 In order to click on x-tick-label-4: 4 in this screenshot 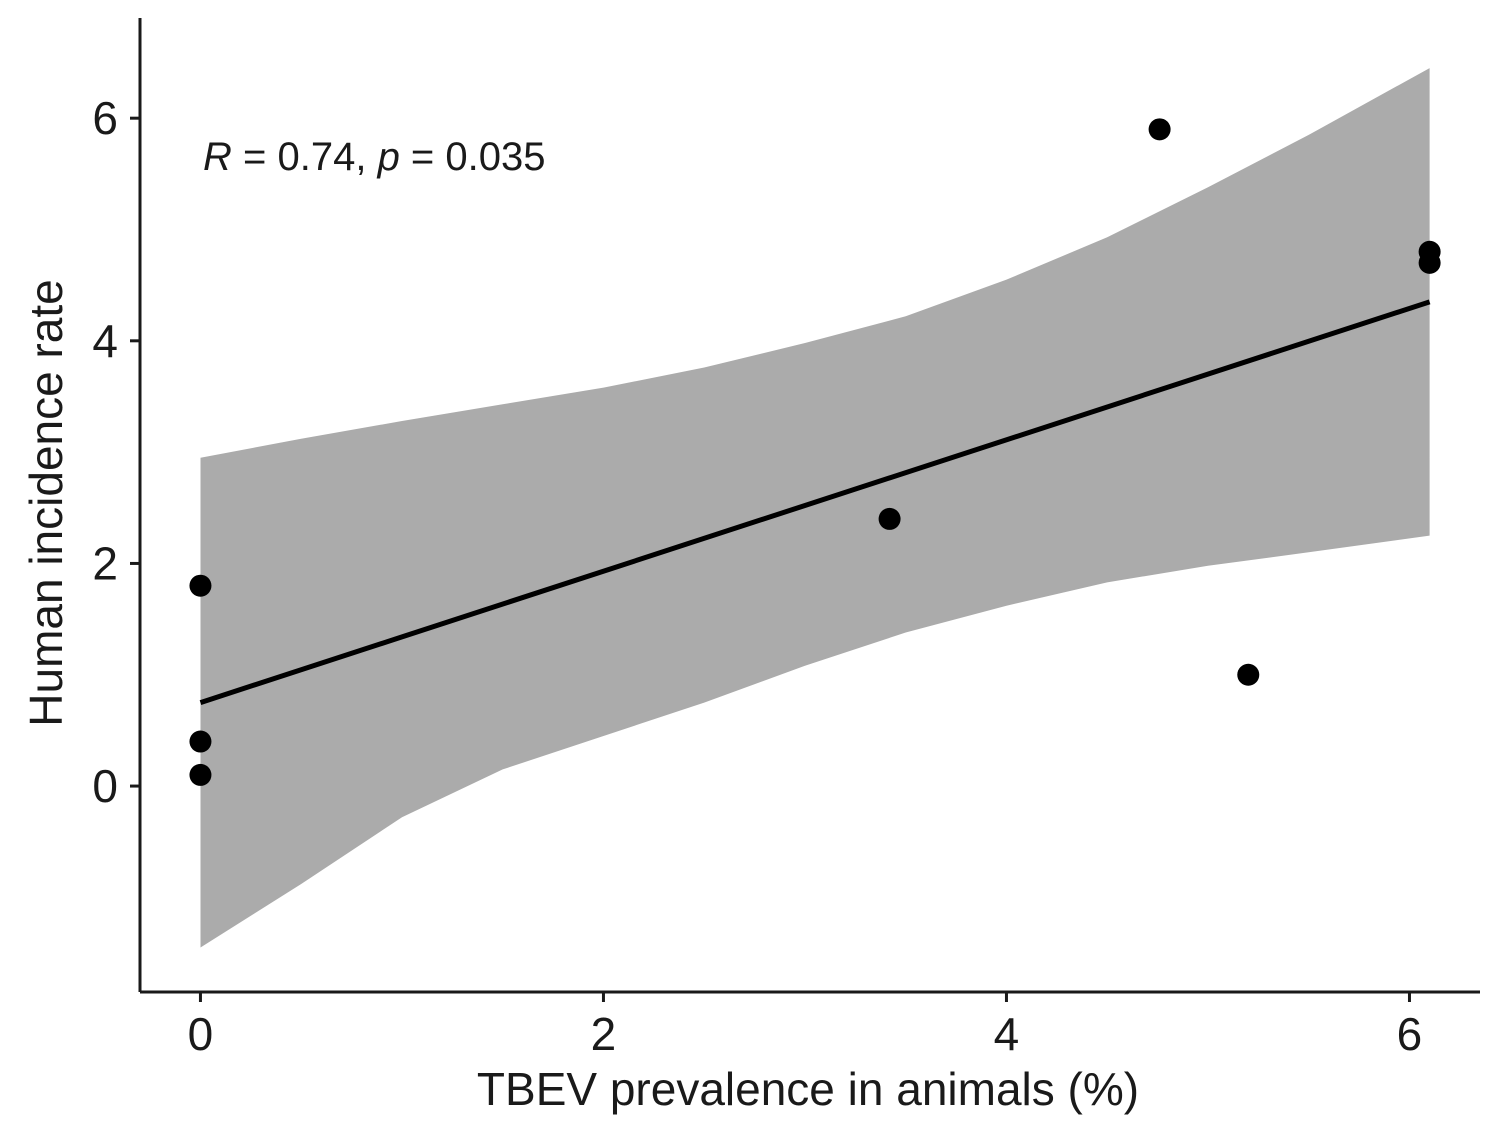, I will do `click(1007, 1034)`.